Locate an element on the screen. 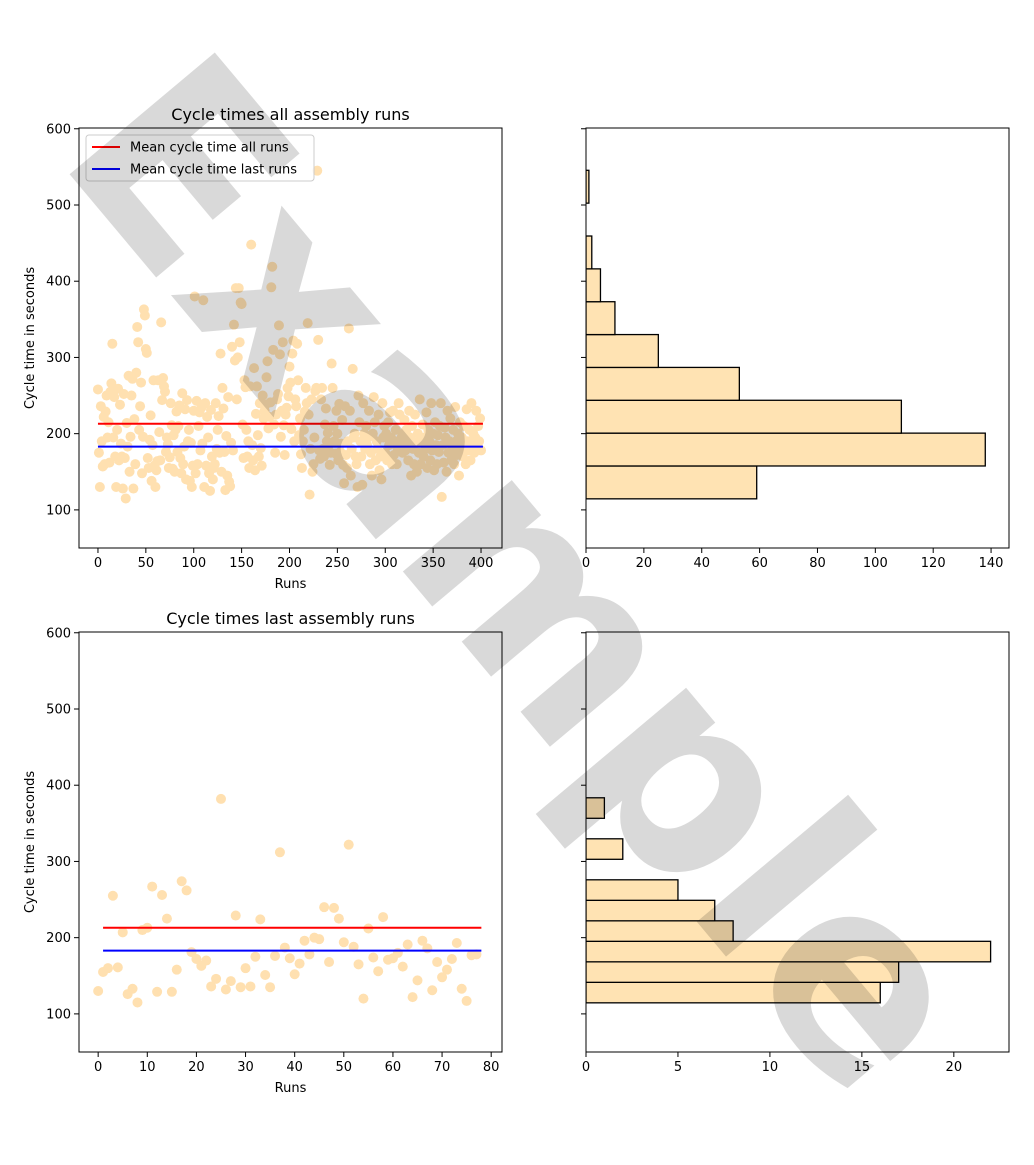  x-tick-label: 80 is located at coordinates (817, 563).